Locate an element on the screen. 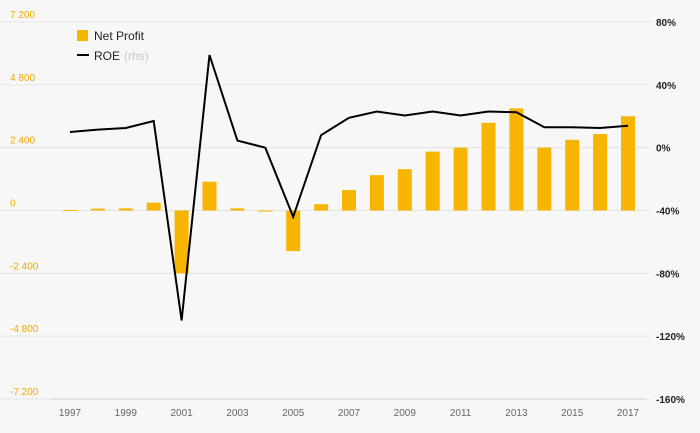  y-left-tick-label: -7 200 is located at coordinates (24, 392).